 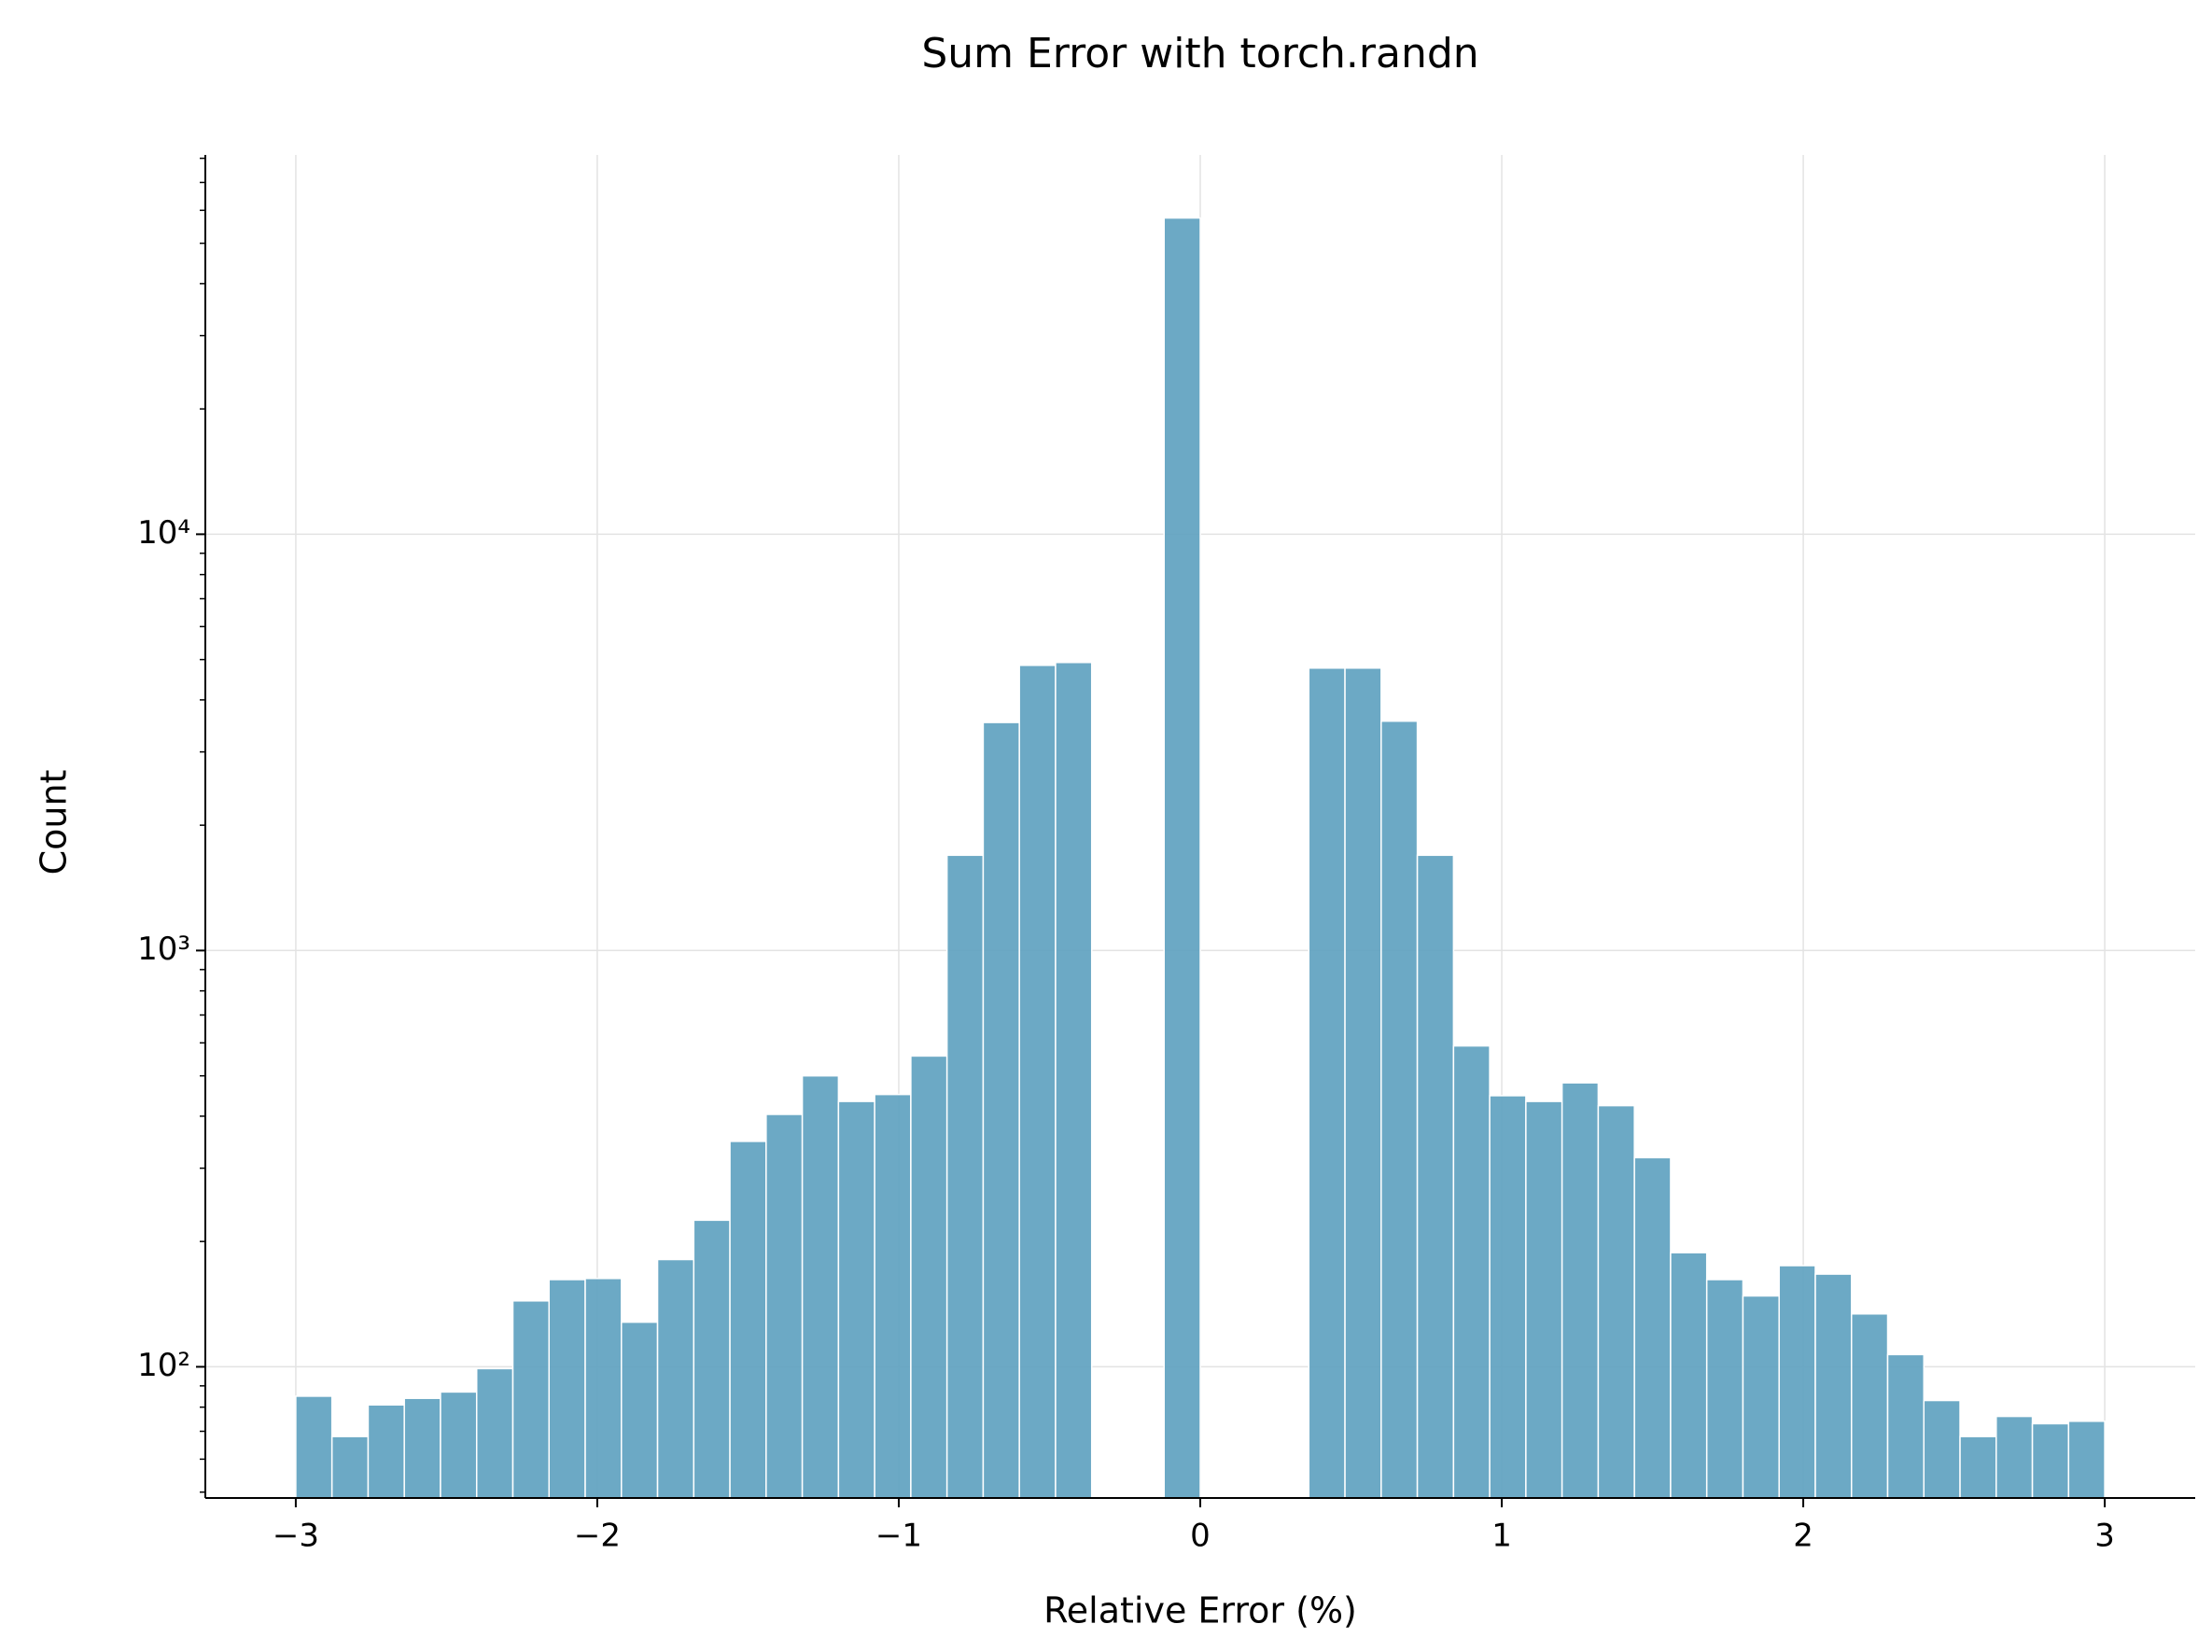 I want to click on y-tick-label: 10⁴, so click(x=163, y=533).